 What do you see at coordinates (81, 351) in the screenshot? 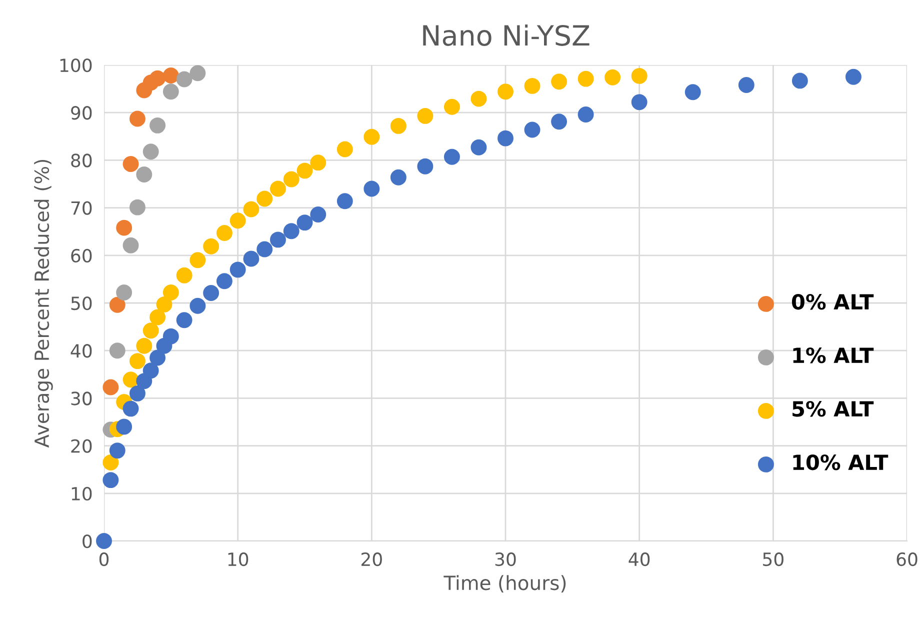
I see `y-tick-label: 40` at bounding box center [81, 351].